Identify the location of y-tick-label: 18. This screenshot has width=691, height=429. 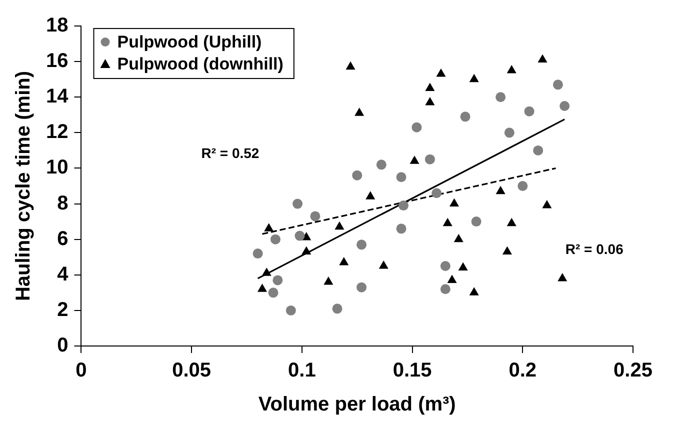
(57, 25).